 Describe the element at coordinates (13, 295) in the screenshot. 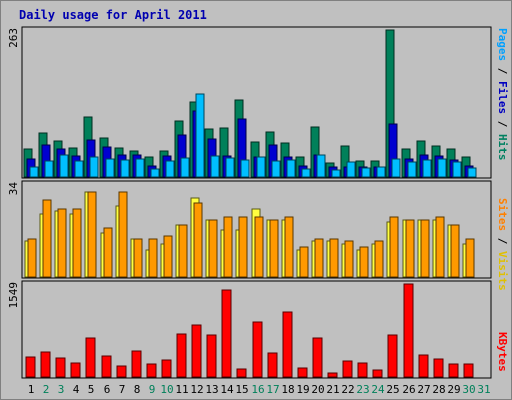

I see `panel-3-max-label: 1549` at that location.